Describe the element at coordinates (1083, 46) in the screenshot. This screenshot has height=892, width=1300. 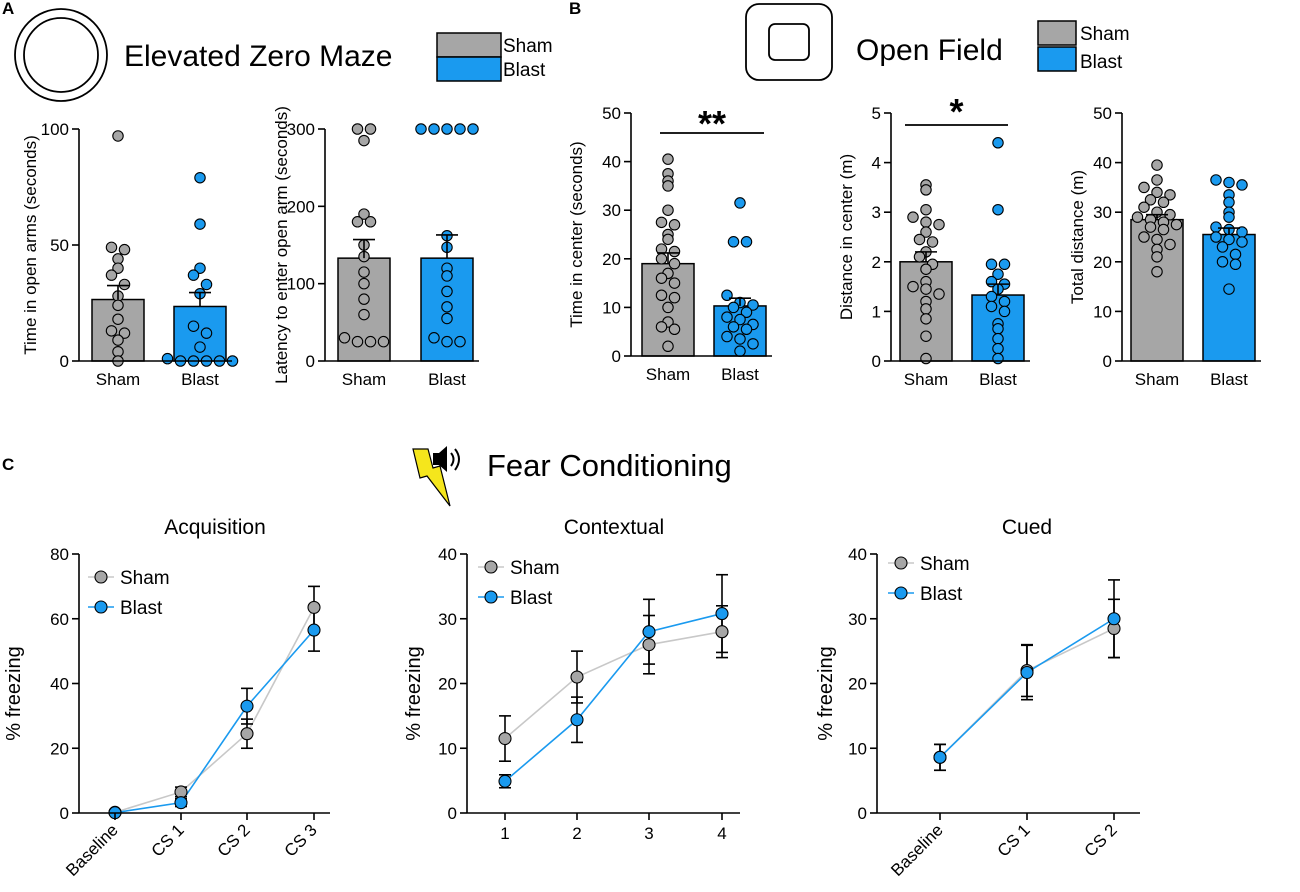
I see `of-legend: Sham Blast` at that location.